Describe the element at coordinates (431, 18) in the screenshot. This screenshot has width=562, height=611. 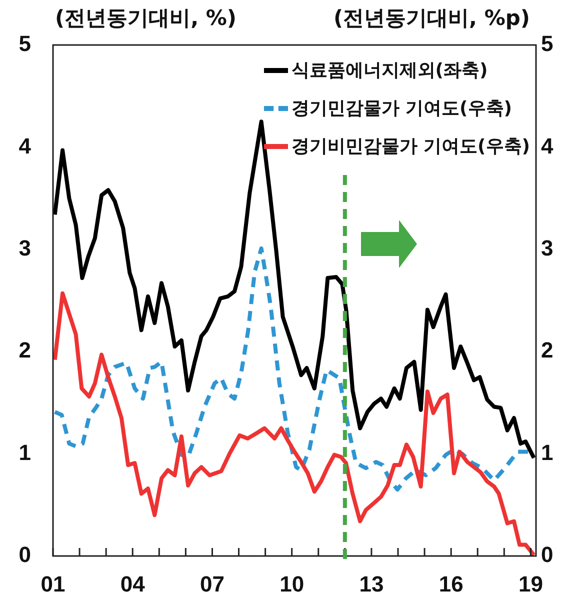
I see `y2-axis-title: (전년동기대비, %p)` at that location.